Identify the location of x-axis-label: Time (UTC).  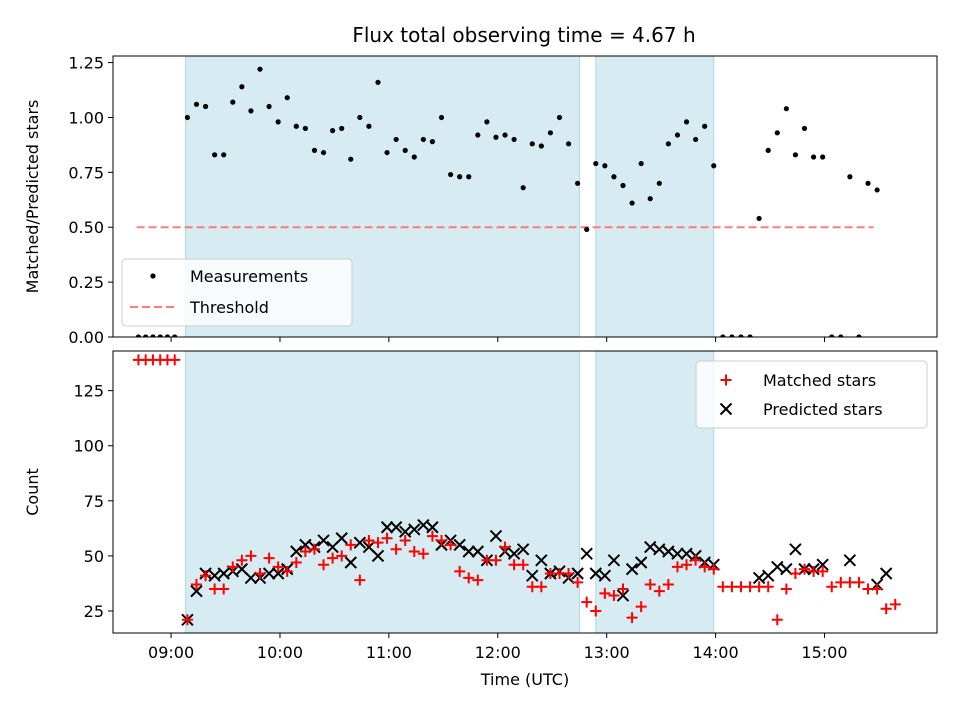
(524, 679).